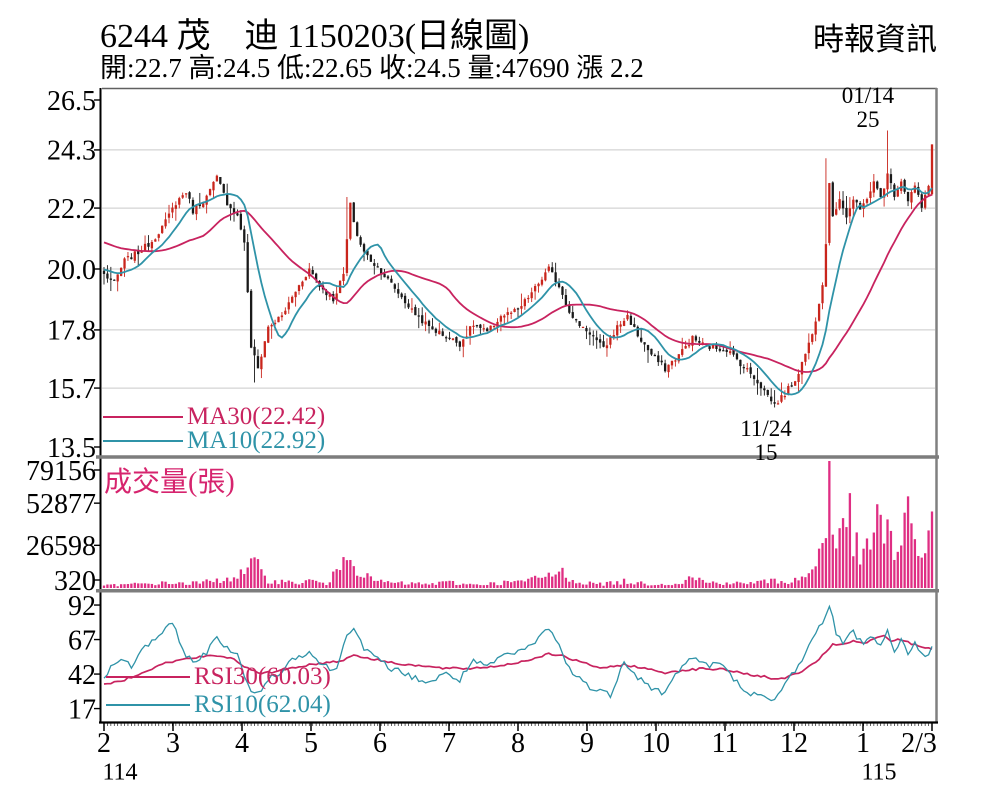 The width and height of the screenshot is (1000, 800). What do you see at coordinates (71, 331) in the screenshot?
I see `svg-text: 17.8` at bounding box center [71, 331].